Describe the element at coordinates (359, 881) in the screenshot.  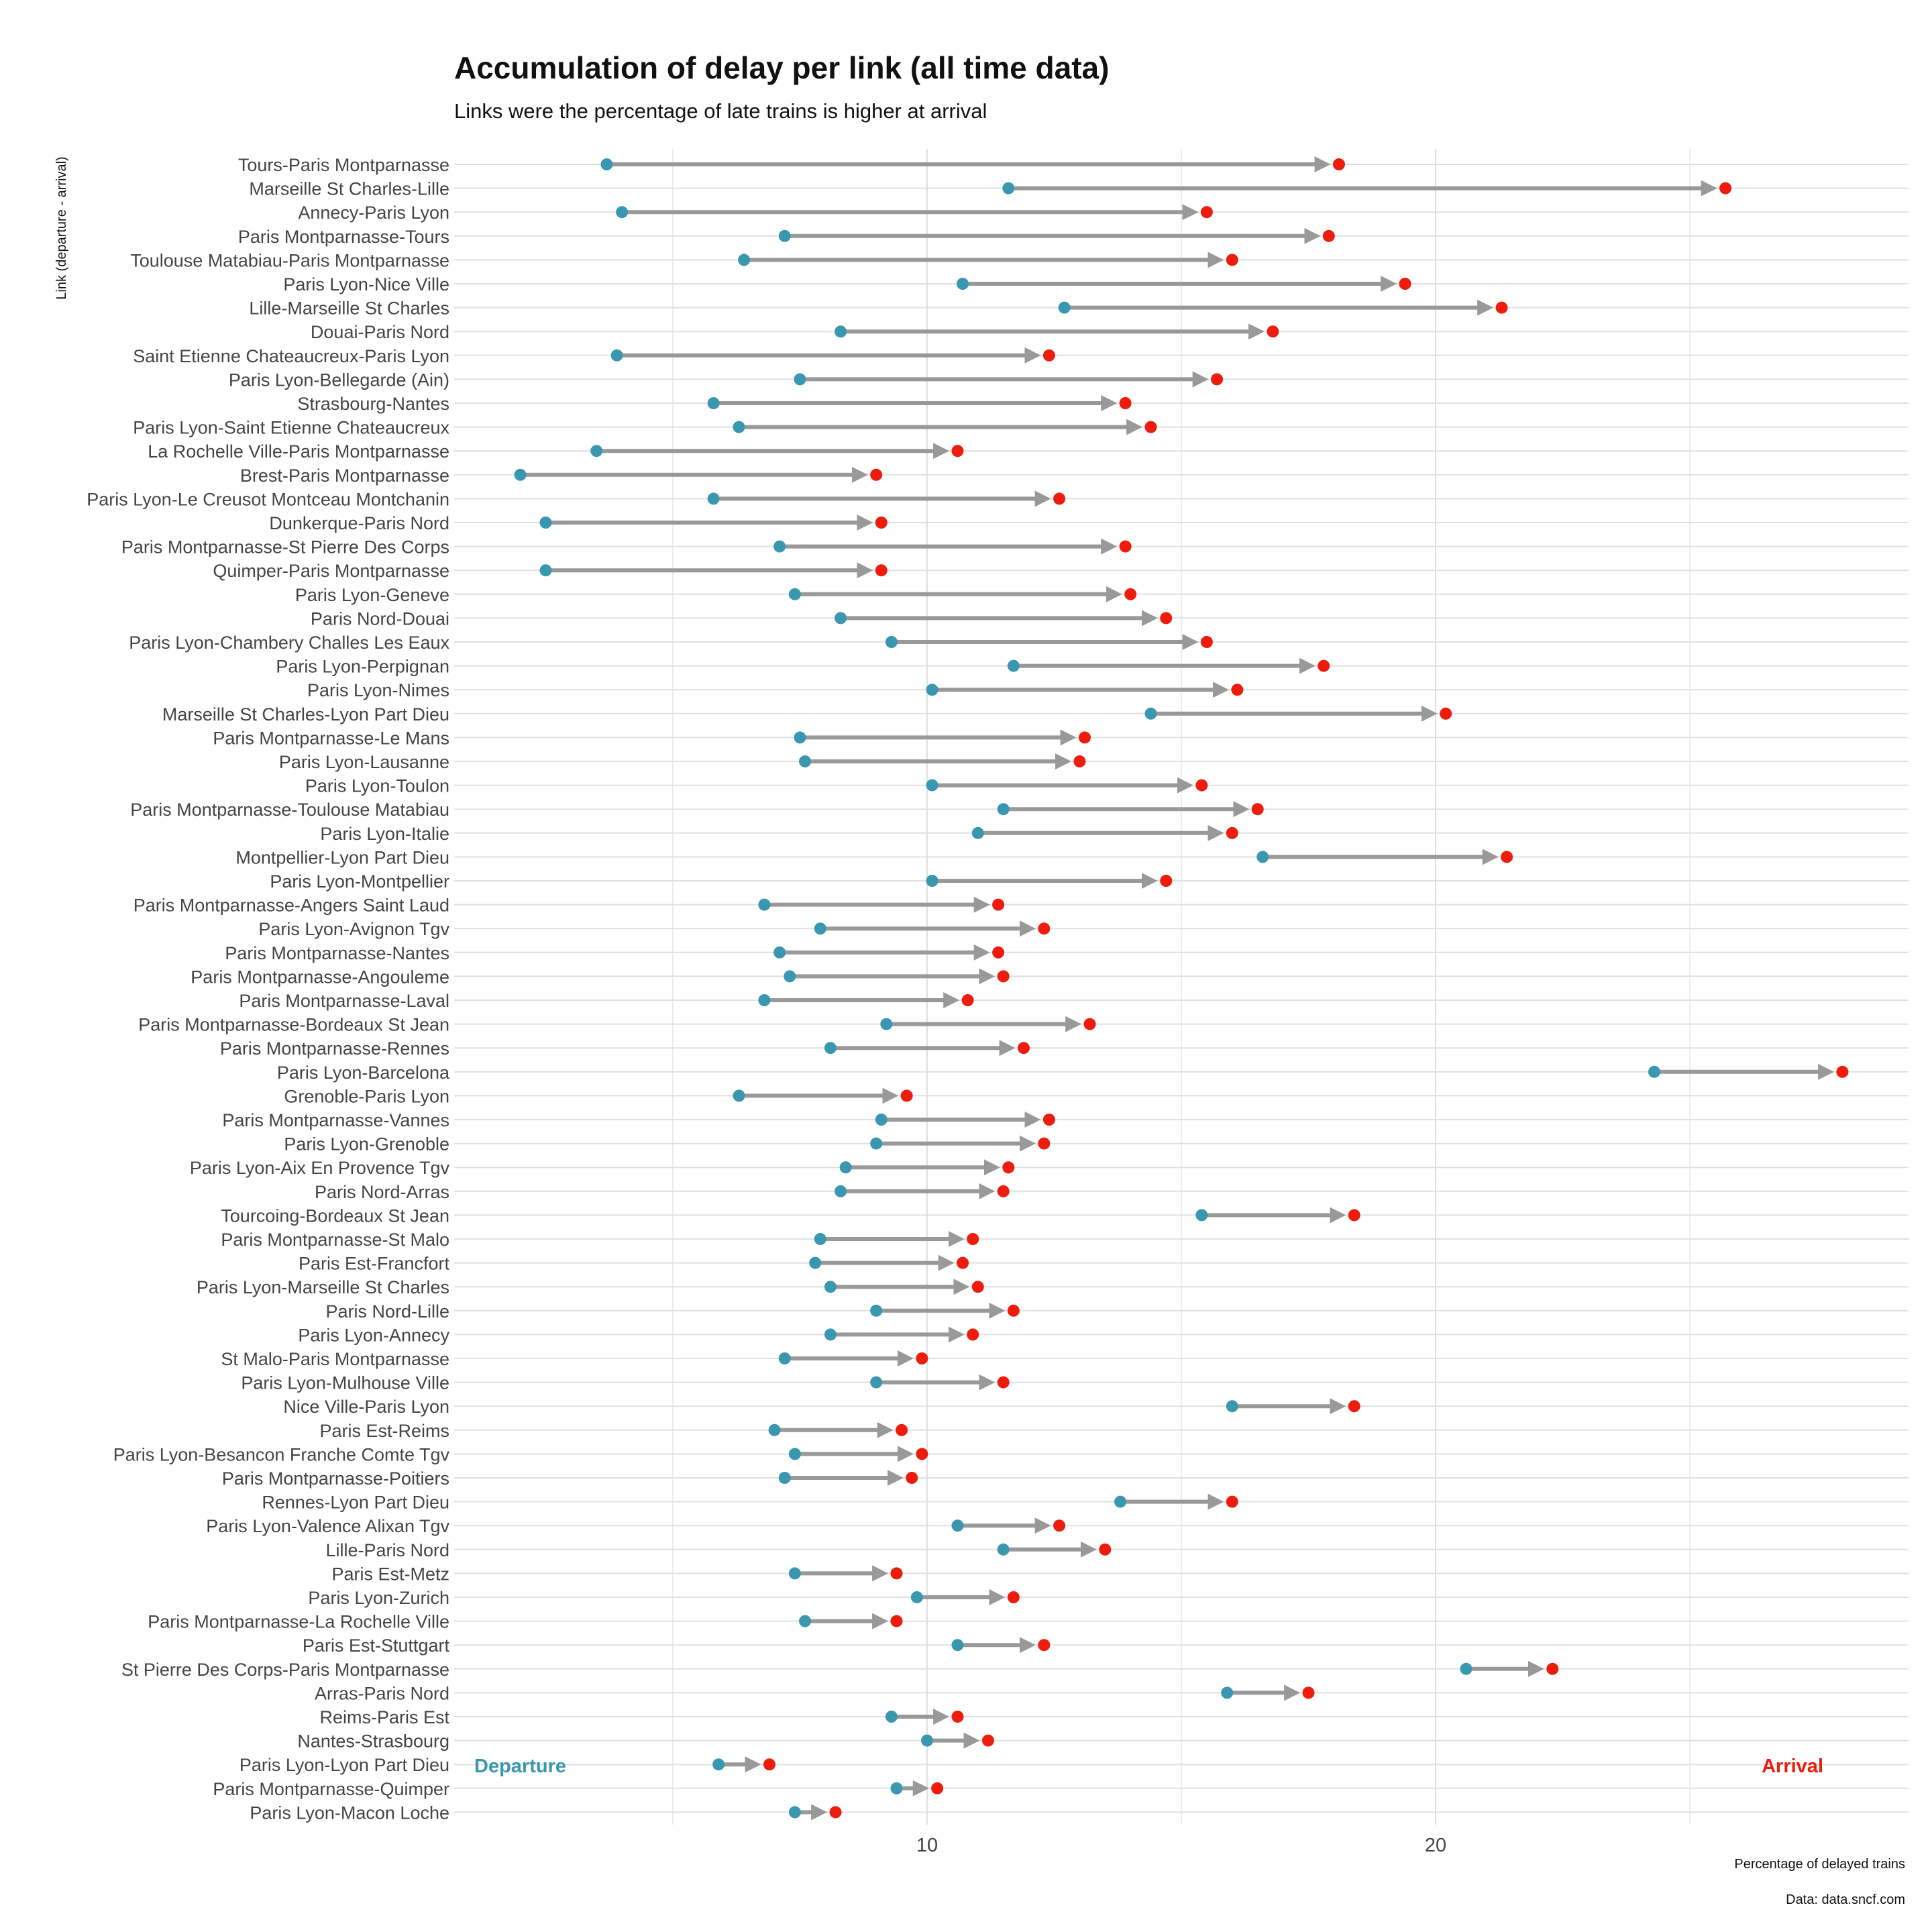
I see `y-tick-label: Paris Lyon-Montpellier` at that location.